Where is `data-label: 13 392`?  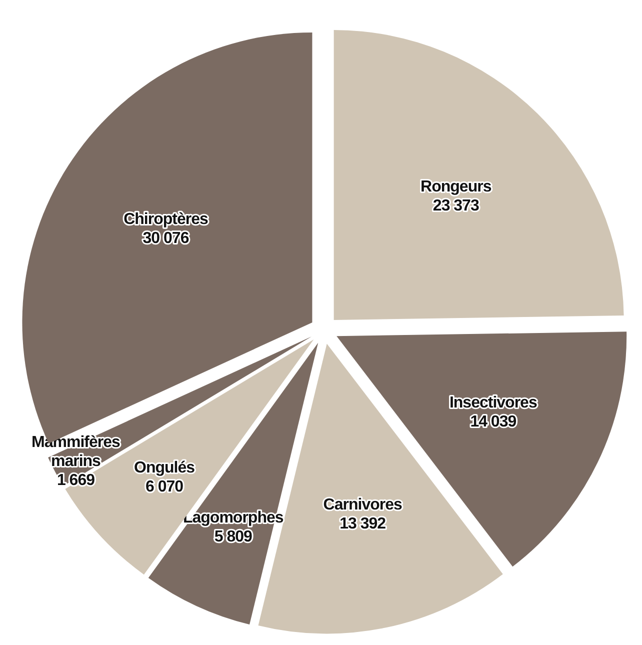
data-label: 13 392 is located at coordinates (363, 524).